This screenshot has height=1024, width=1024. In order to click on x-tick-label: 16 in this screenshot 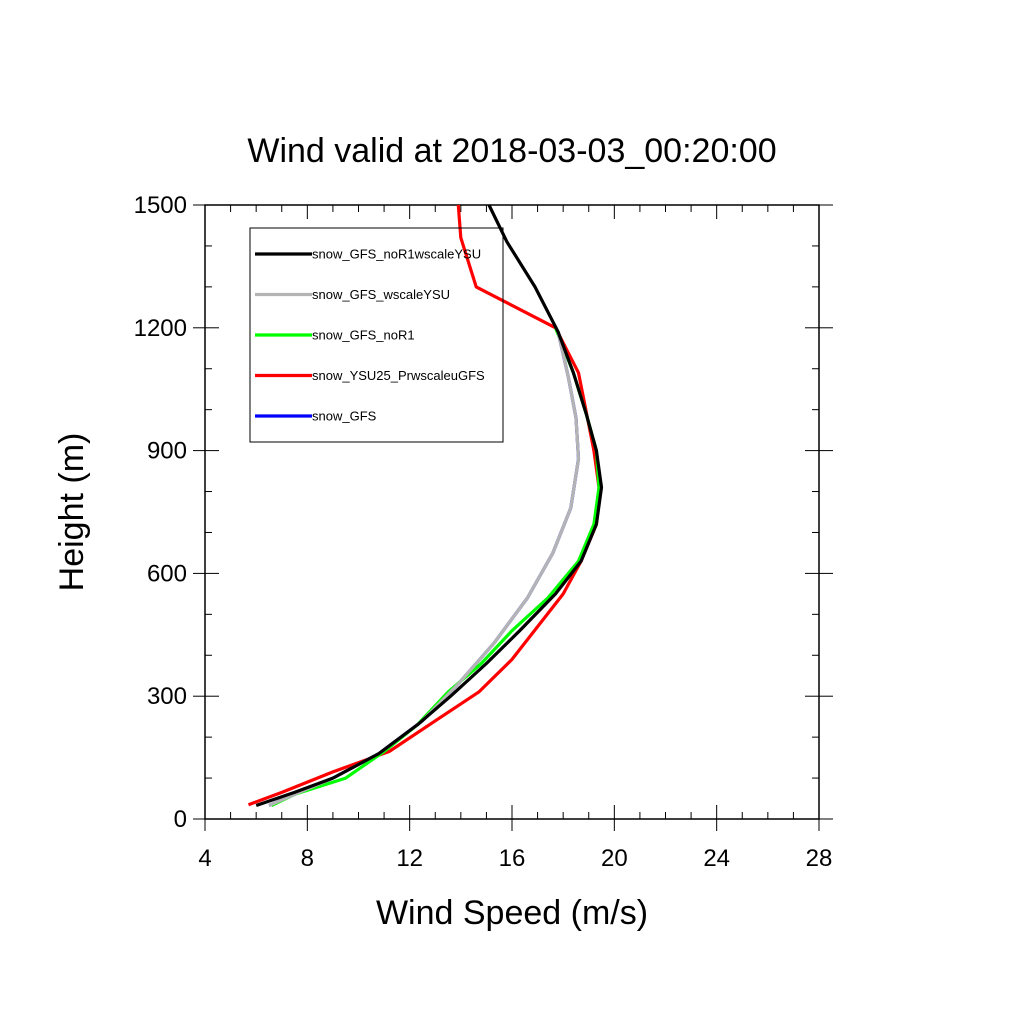, I will do `click(512, 858)`.